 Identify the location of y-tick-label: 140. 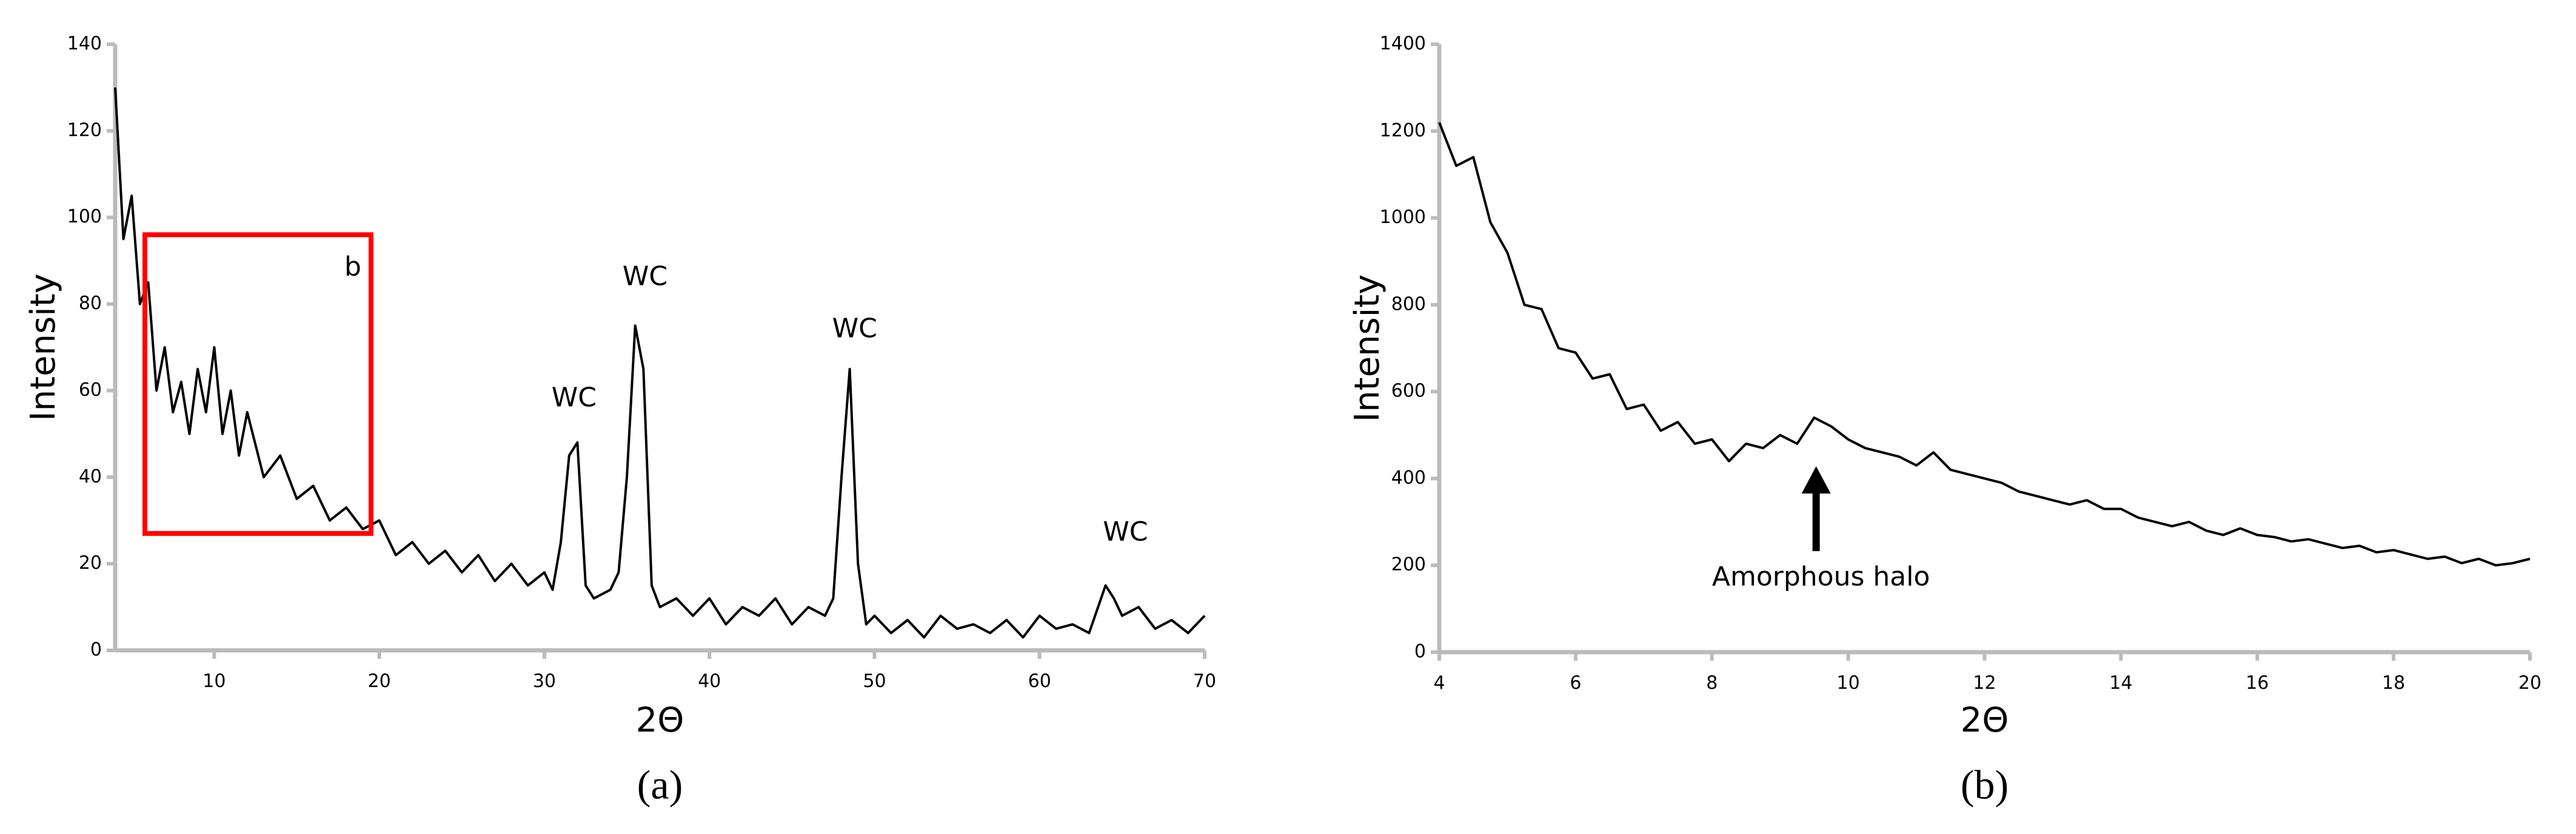
(84, 44).